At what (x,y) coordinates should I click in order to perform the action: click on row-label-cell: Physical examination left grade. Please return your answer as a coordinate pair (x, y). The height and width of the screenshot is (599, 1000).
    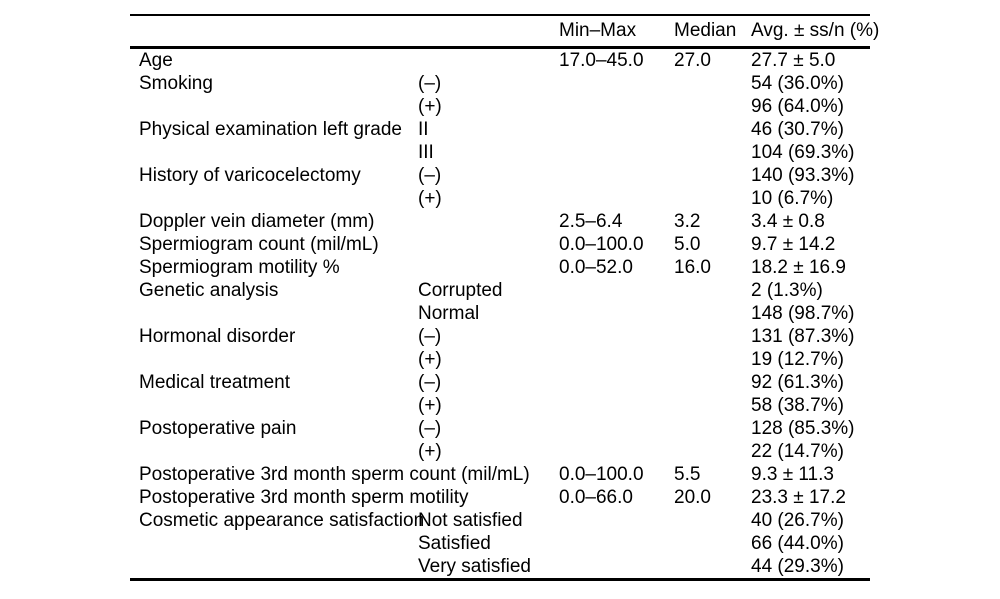
    Looking at the image, I should click on (270, 129).